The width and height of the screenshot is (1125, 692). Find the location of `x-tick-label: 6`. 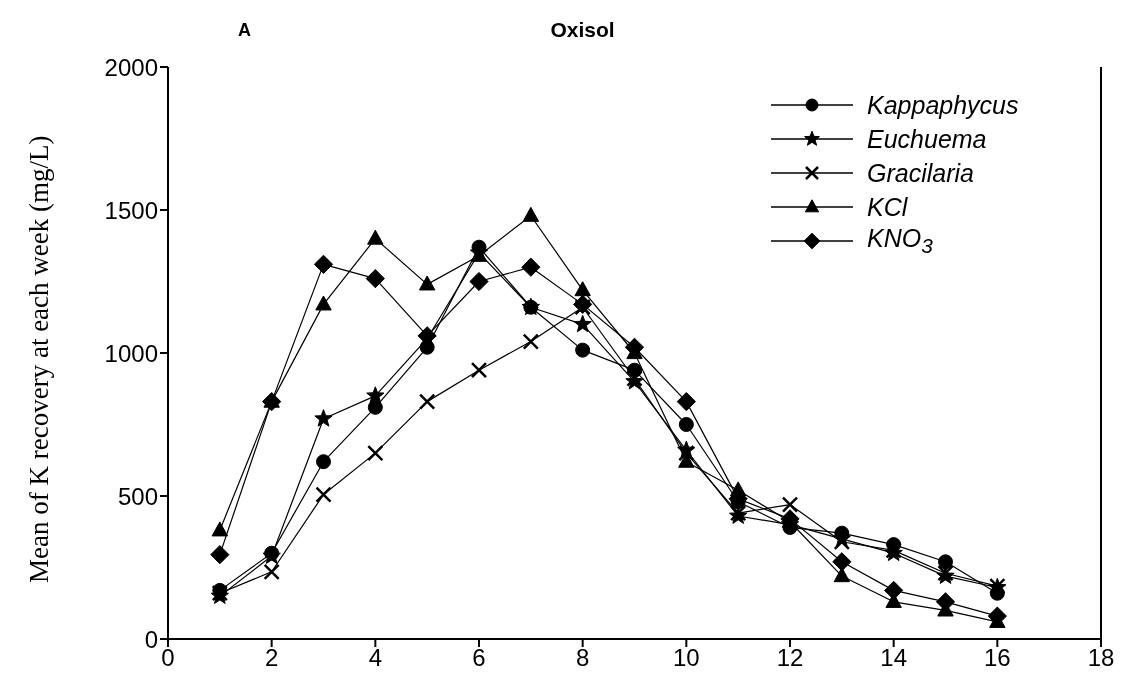

x-tick-label: 6 is located at coordinates (479, 658).